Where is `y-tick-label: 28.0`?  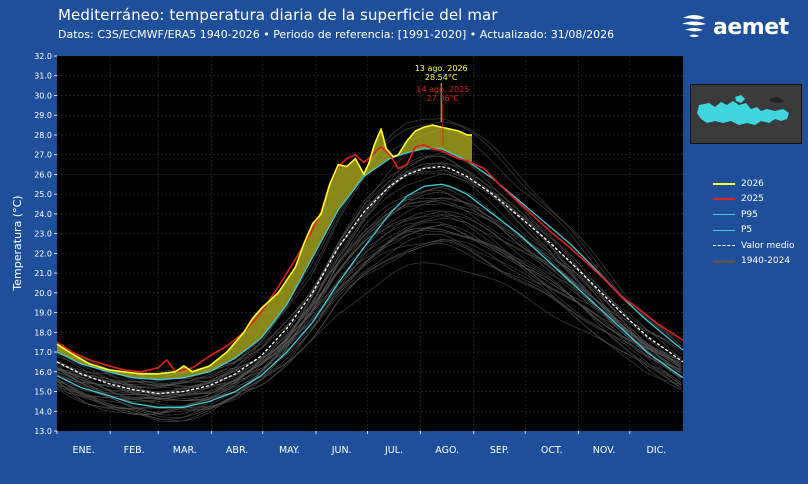 y-tick-label: 28.0 is located at coordinates (43, 135).